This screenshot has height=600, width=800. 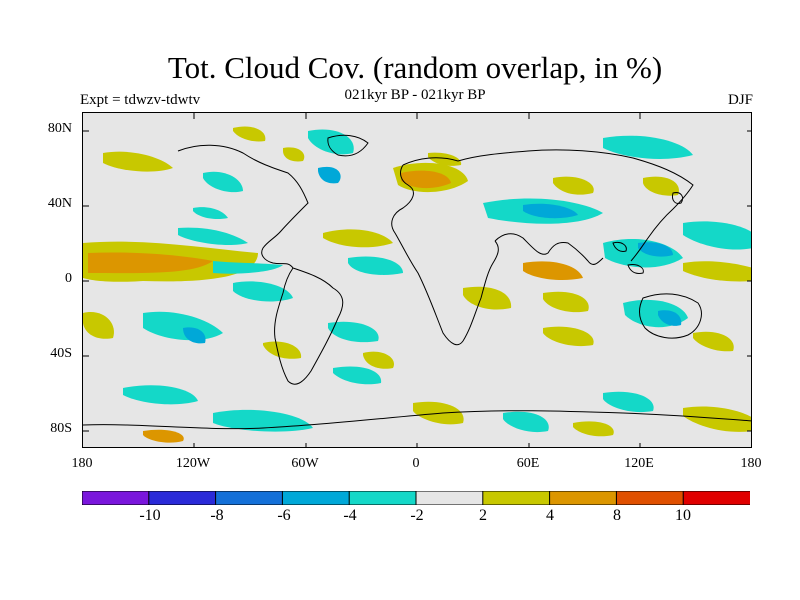 I want to click on map-subtitle: 021kyr BP - 021kyr BP, so click(x=415, y=95).